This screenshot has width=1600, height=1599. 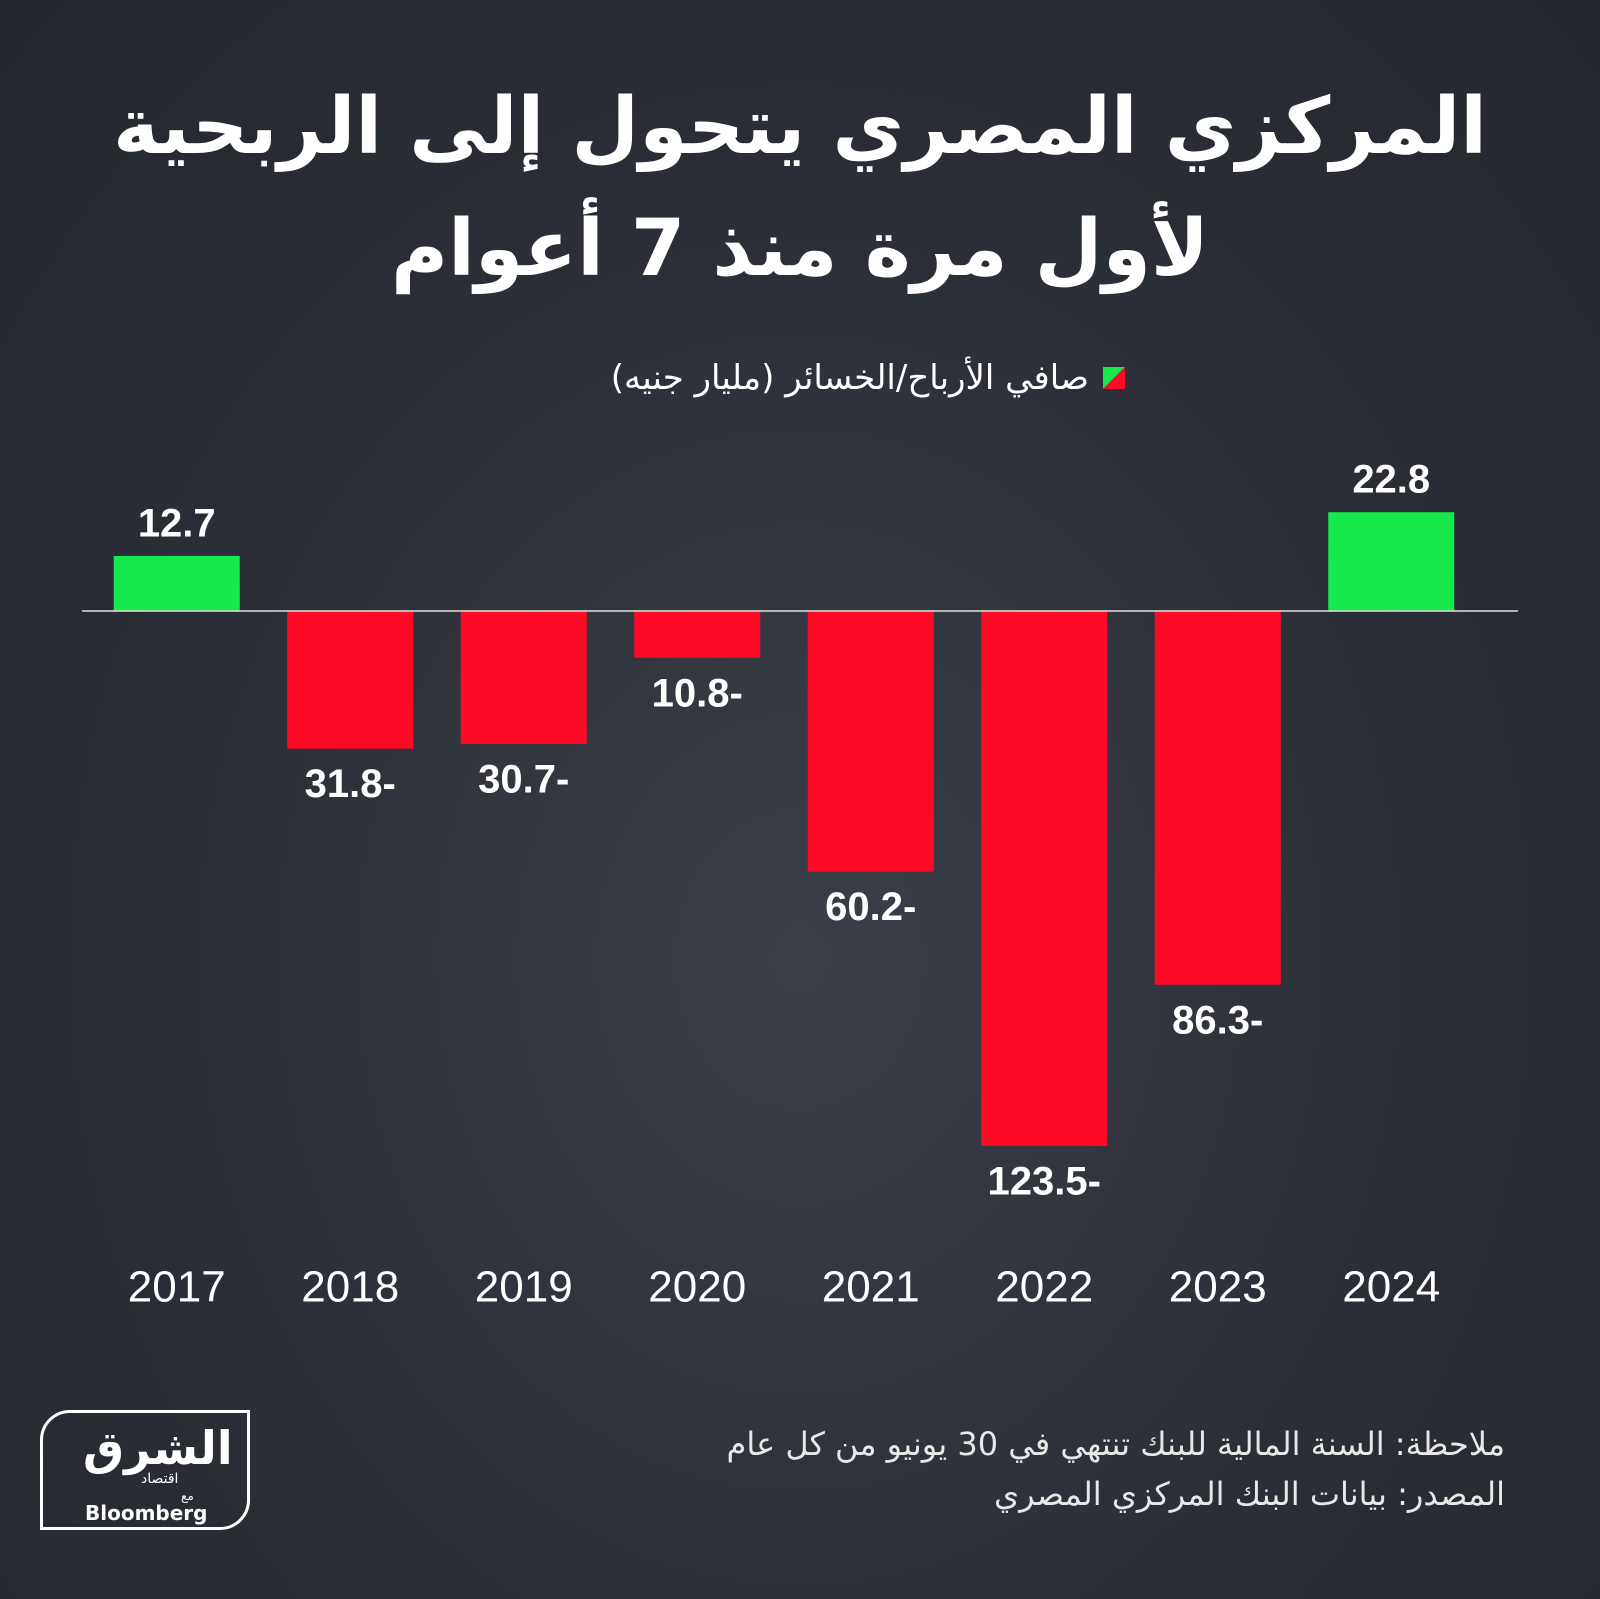 I want to click on value-label: 31.8-, so click(x=350, y=784).